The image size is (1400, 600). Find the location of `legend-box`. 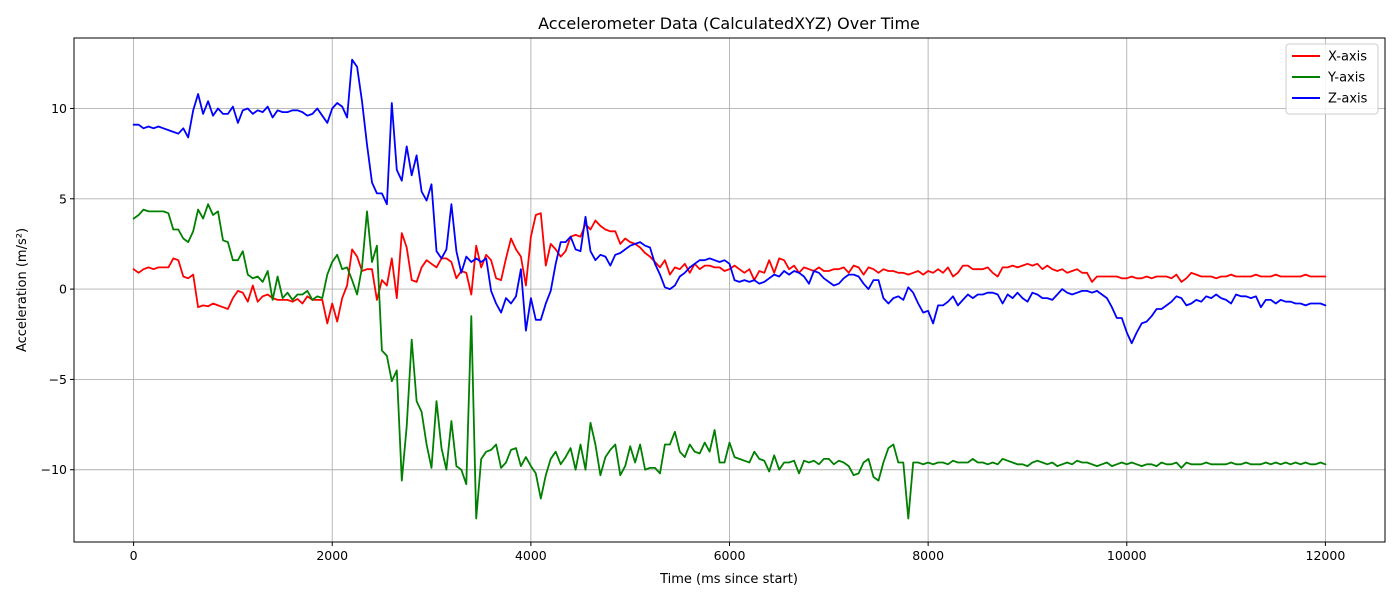

legend-box is located at coordinates (1332, 79).